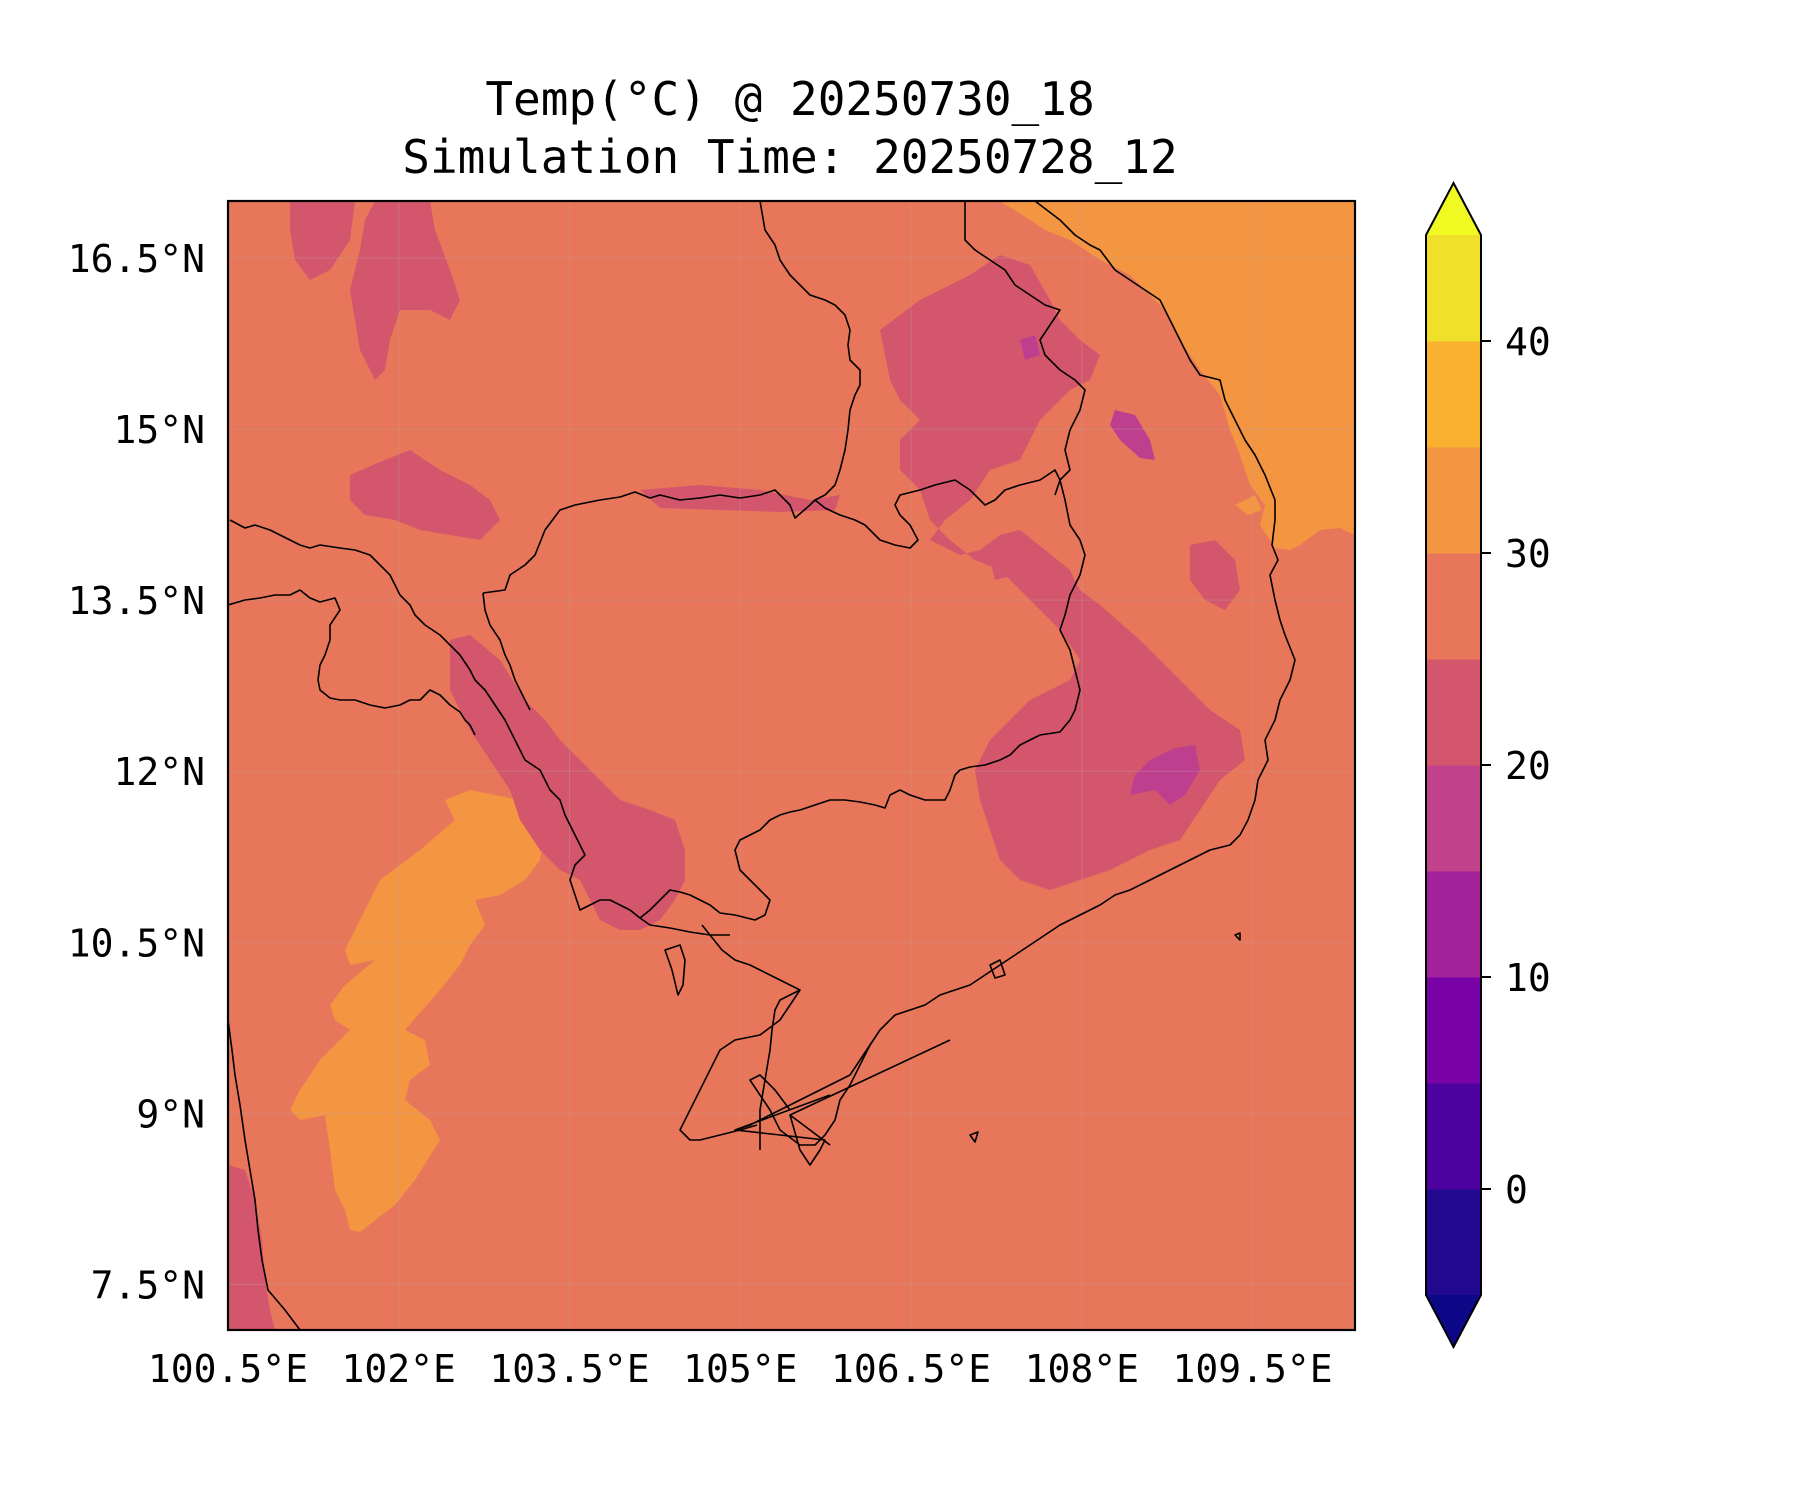  What do you see at coordinates (228, 1369) in the screenshot?
I see `lon-tick-label: 100.5°E` at bounding box center [228, 1369].